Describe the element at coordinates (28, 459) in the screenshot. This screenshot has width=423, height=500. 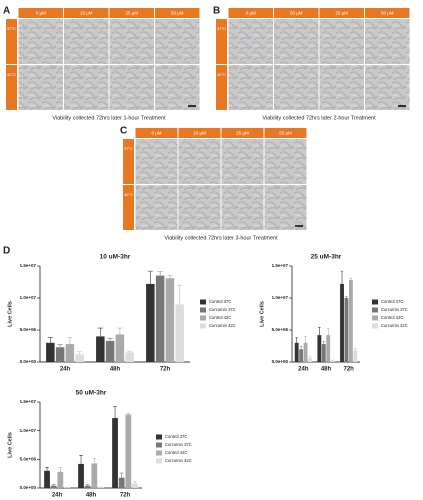
I see `y-tick-label: 5.0e+06` at that location.